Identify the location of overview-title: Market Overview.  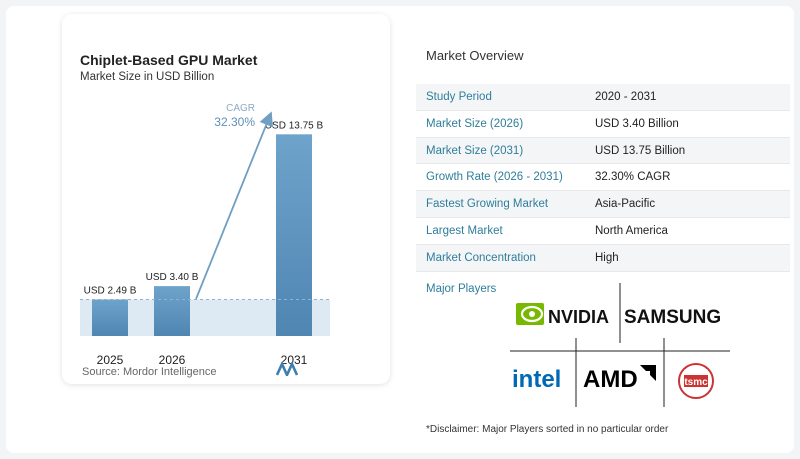
(475, 55).